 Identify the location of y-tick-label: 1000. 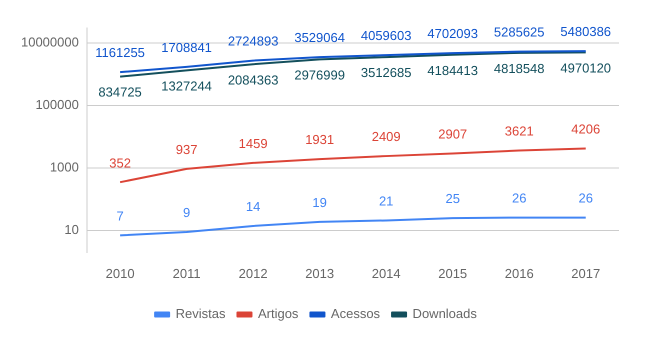
(64, 167).